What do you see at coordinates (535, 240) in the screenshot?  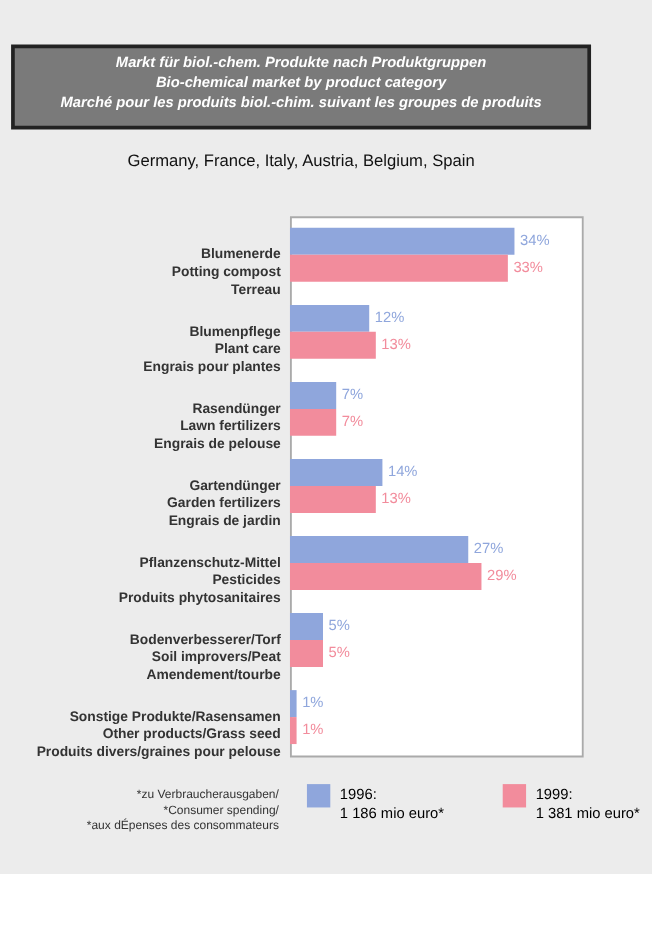 I see `data-label: 34%` at bounding box center [535, 240].